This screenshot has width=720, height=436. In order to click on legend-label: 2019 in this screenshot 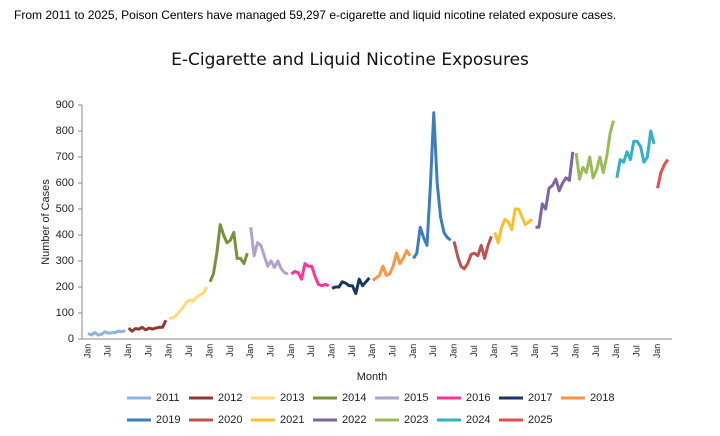, I will do `click(168, 420)`.